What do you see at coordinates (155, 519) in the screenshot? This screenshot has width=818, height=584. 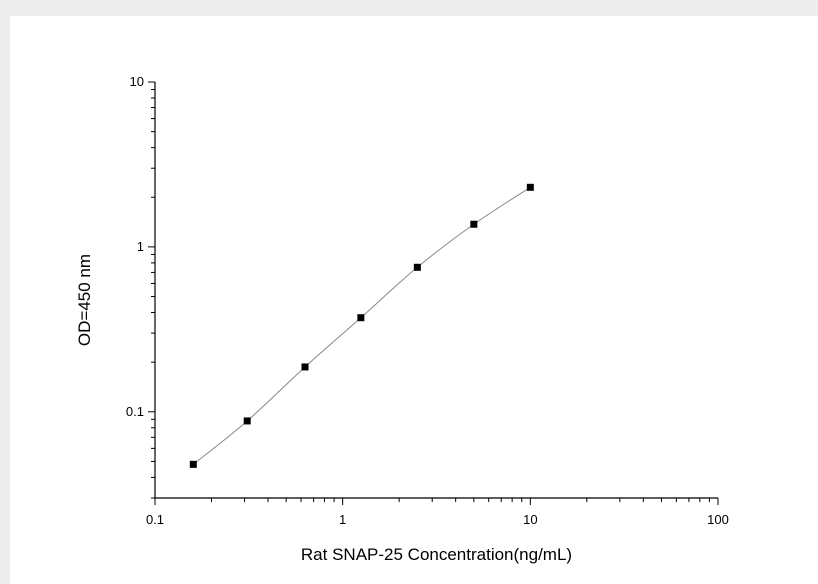 I see `x-tick-label: 0.1` at bounding box center [155, 519].